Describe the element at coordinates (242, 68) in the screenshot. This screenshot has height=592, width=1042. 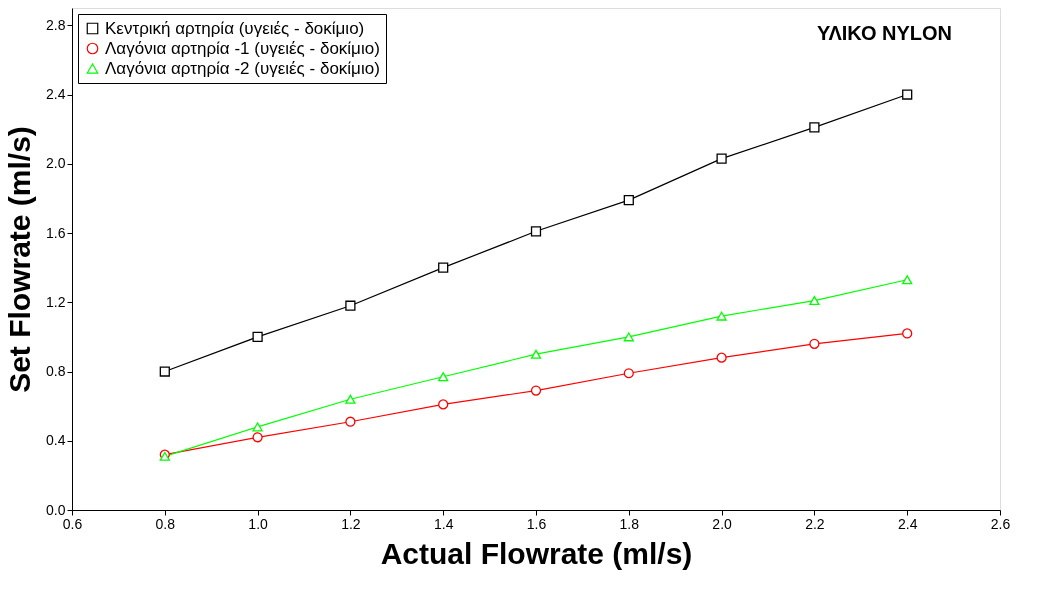
I see `legend-label: Λαγόνια αρτηρία -2 (υγειές - δοκίμιο)` at that location.